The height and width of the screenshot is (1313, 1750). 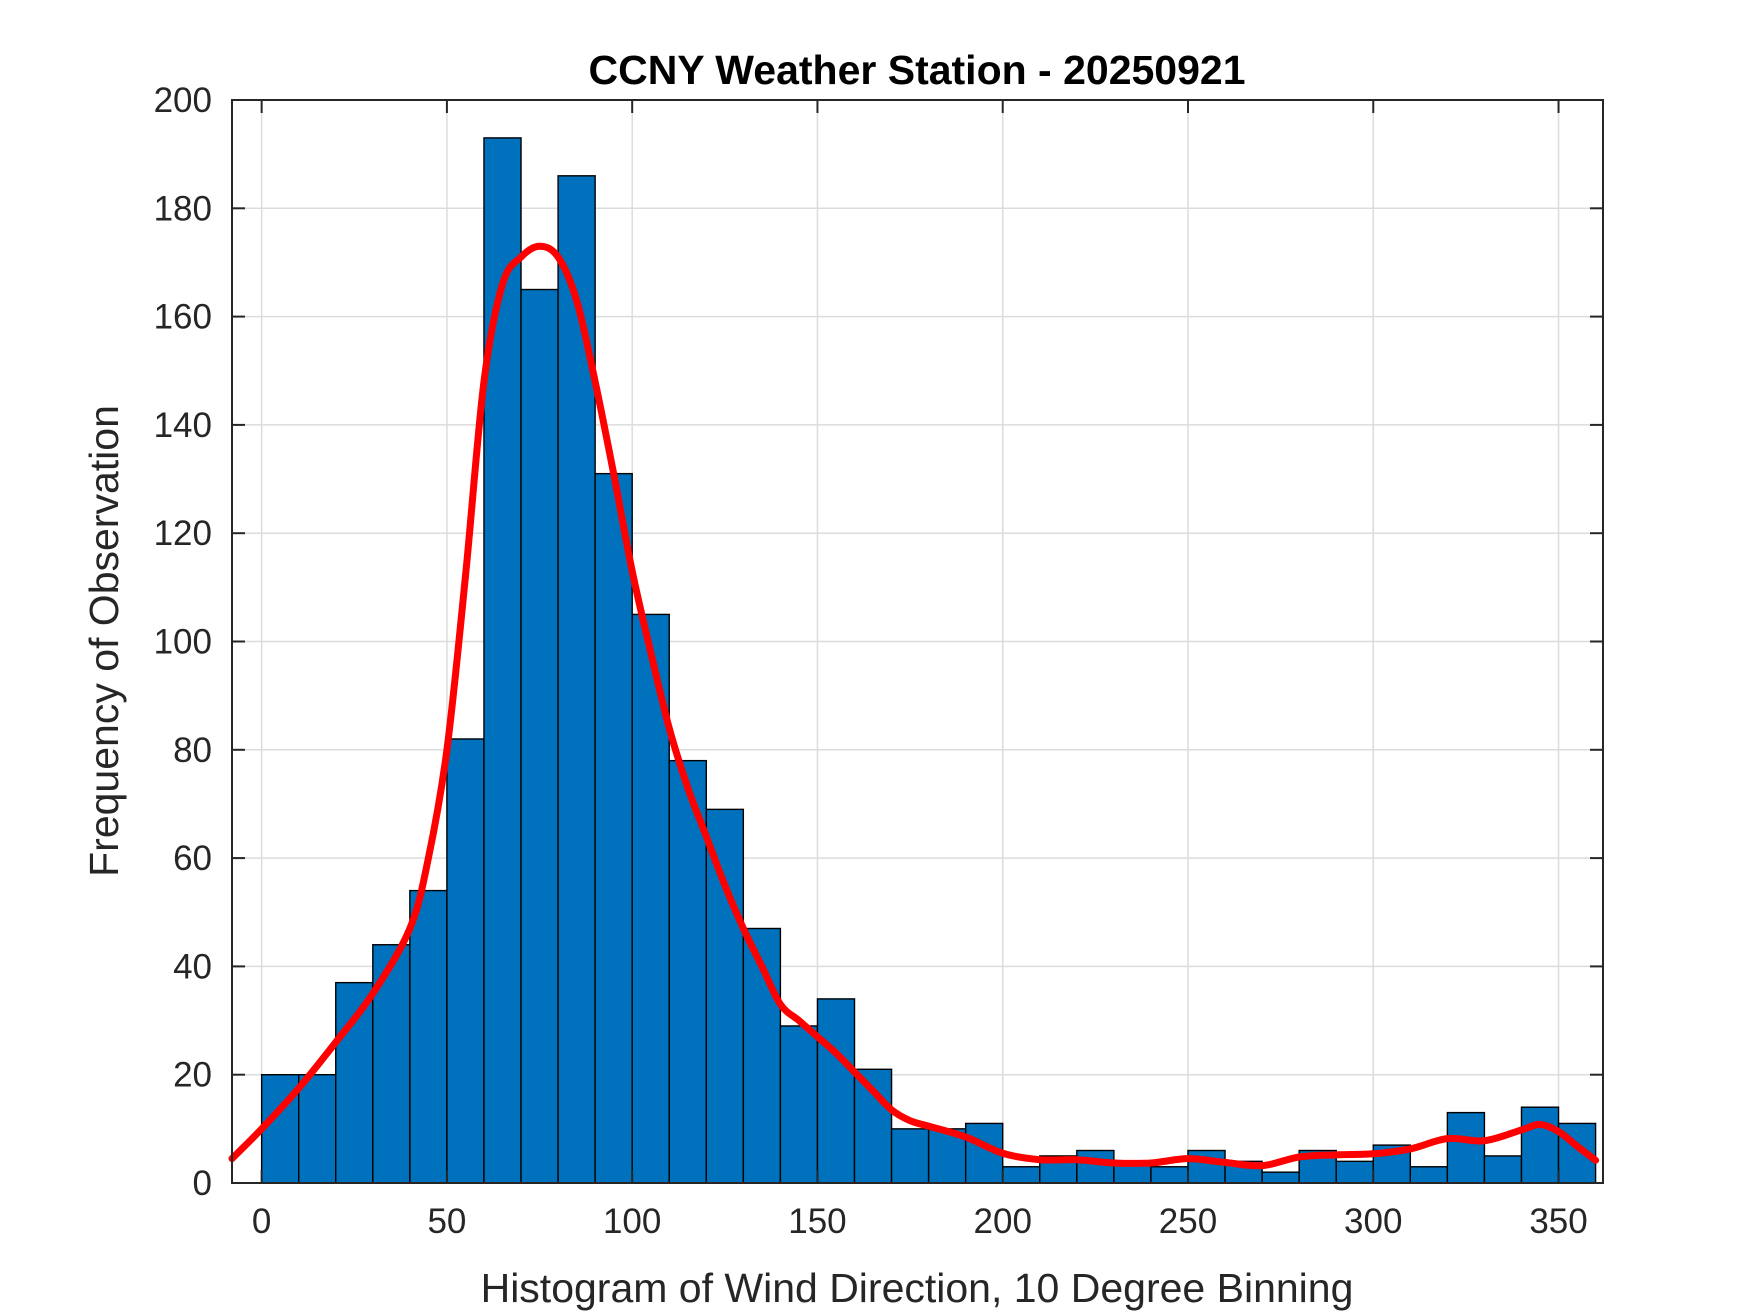 What do you see at coordinates (183, 425) in the screenshot?
I see `y-tick-label: 140` at bounding box center [183, 425].